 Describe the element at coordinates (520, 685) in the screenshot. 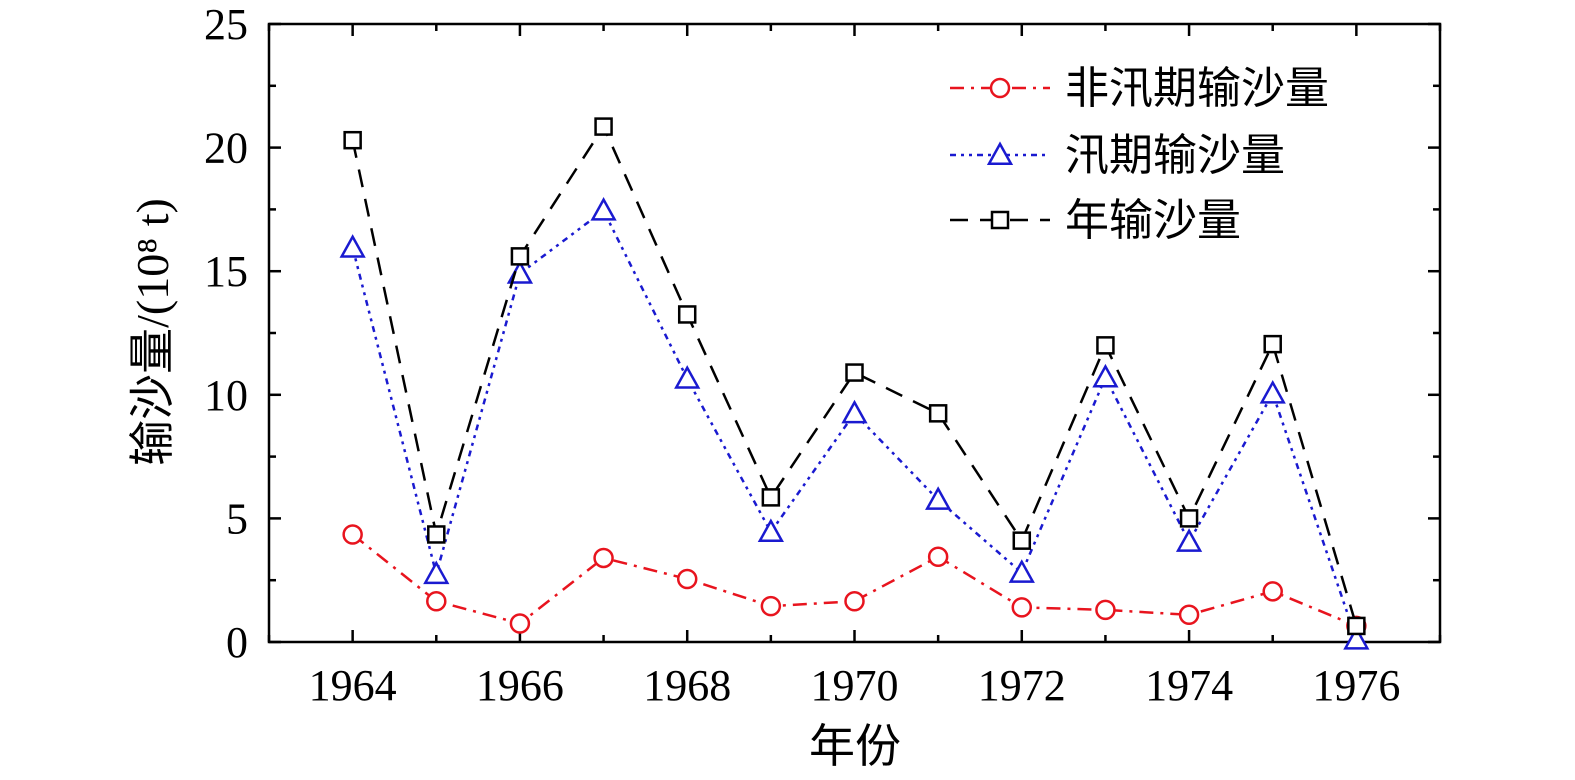

I see `x-tick-label: 1966` at that location.